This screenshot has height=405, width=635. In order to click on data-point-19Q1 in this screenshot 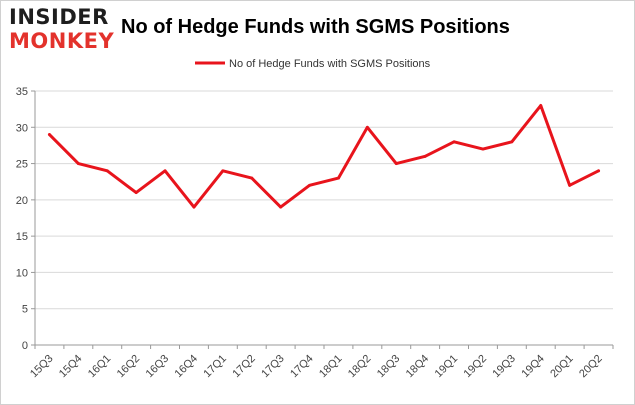, I will do `click(454, 142)`.